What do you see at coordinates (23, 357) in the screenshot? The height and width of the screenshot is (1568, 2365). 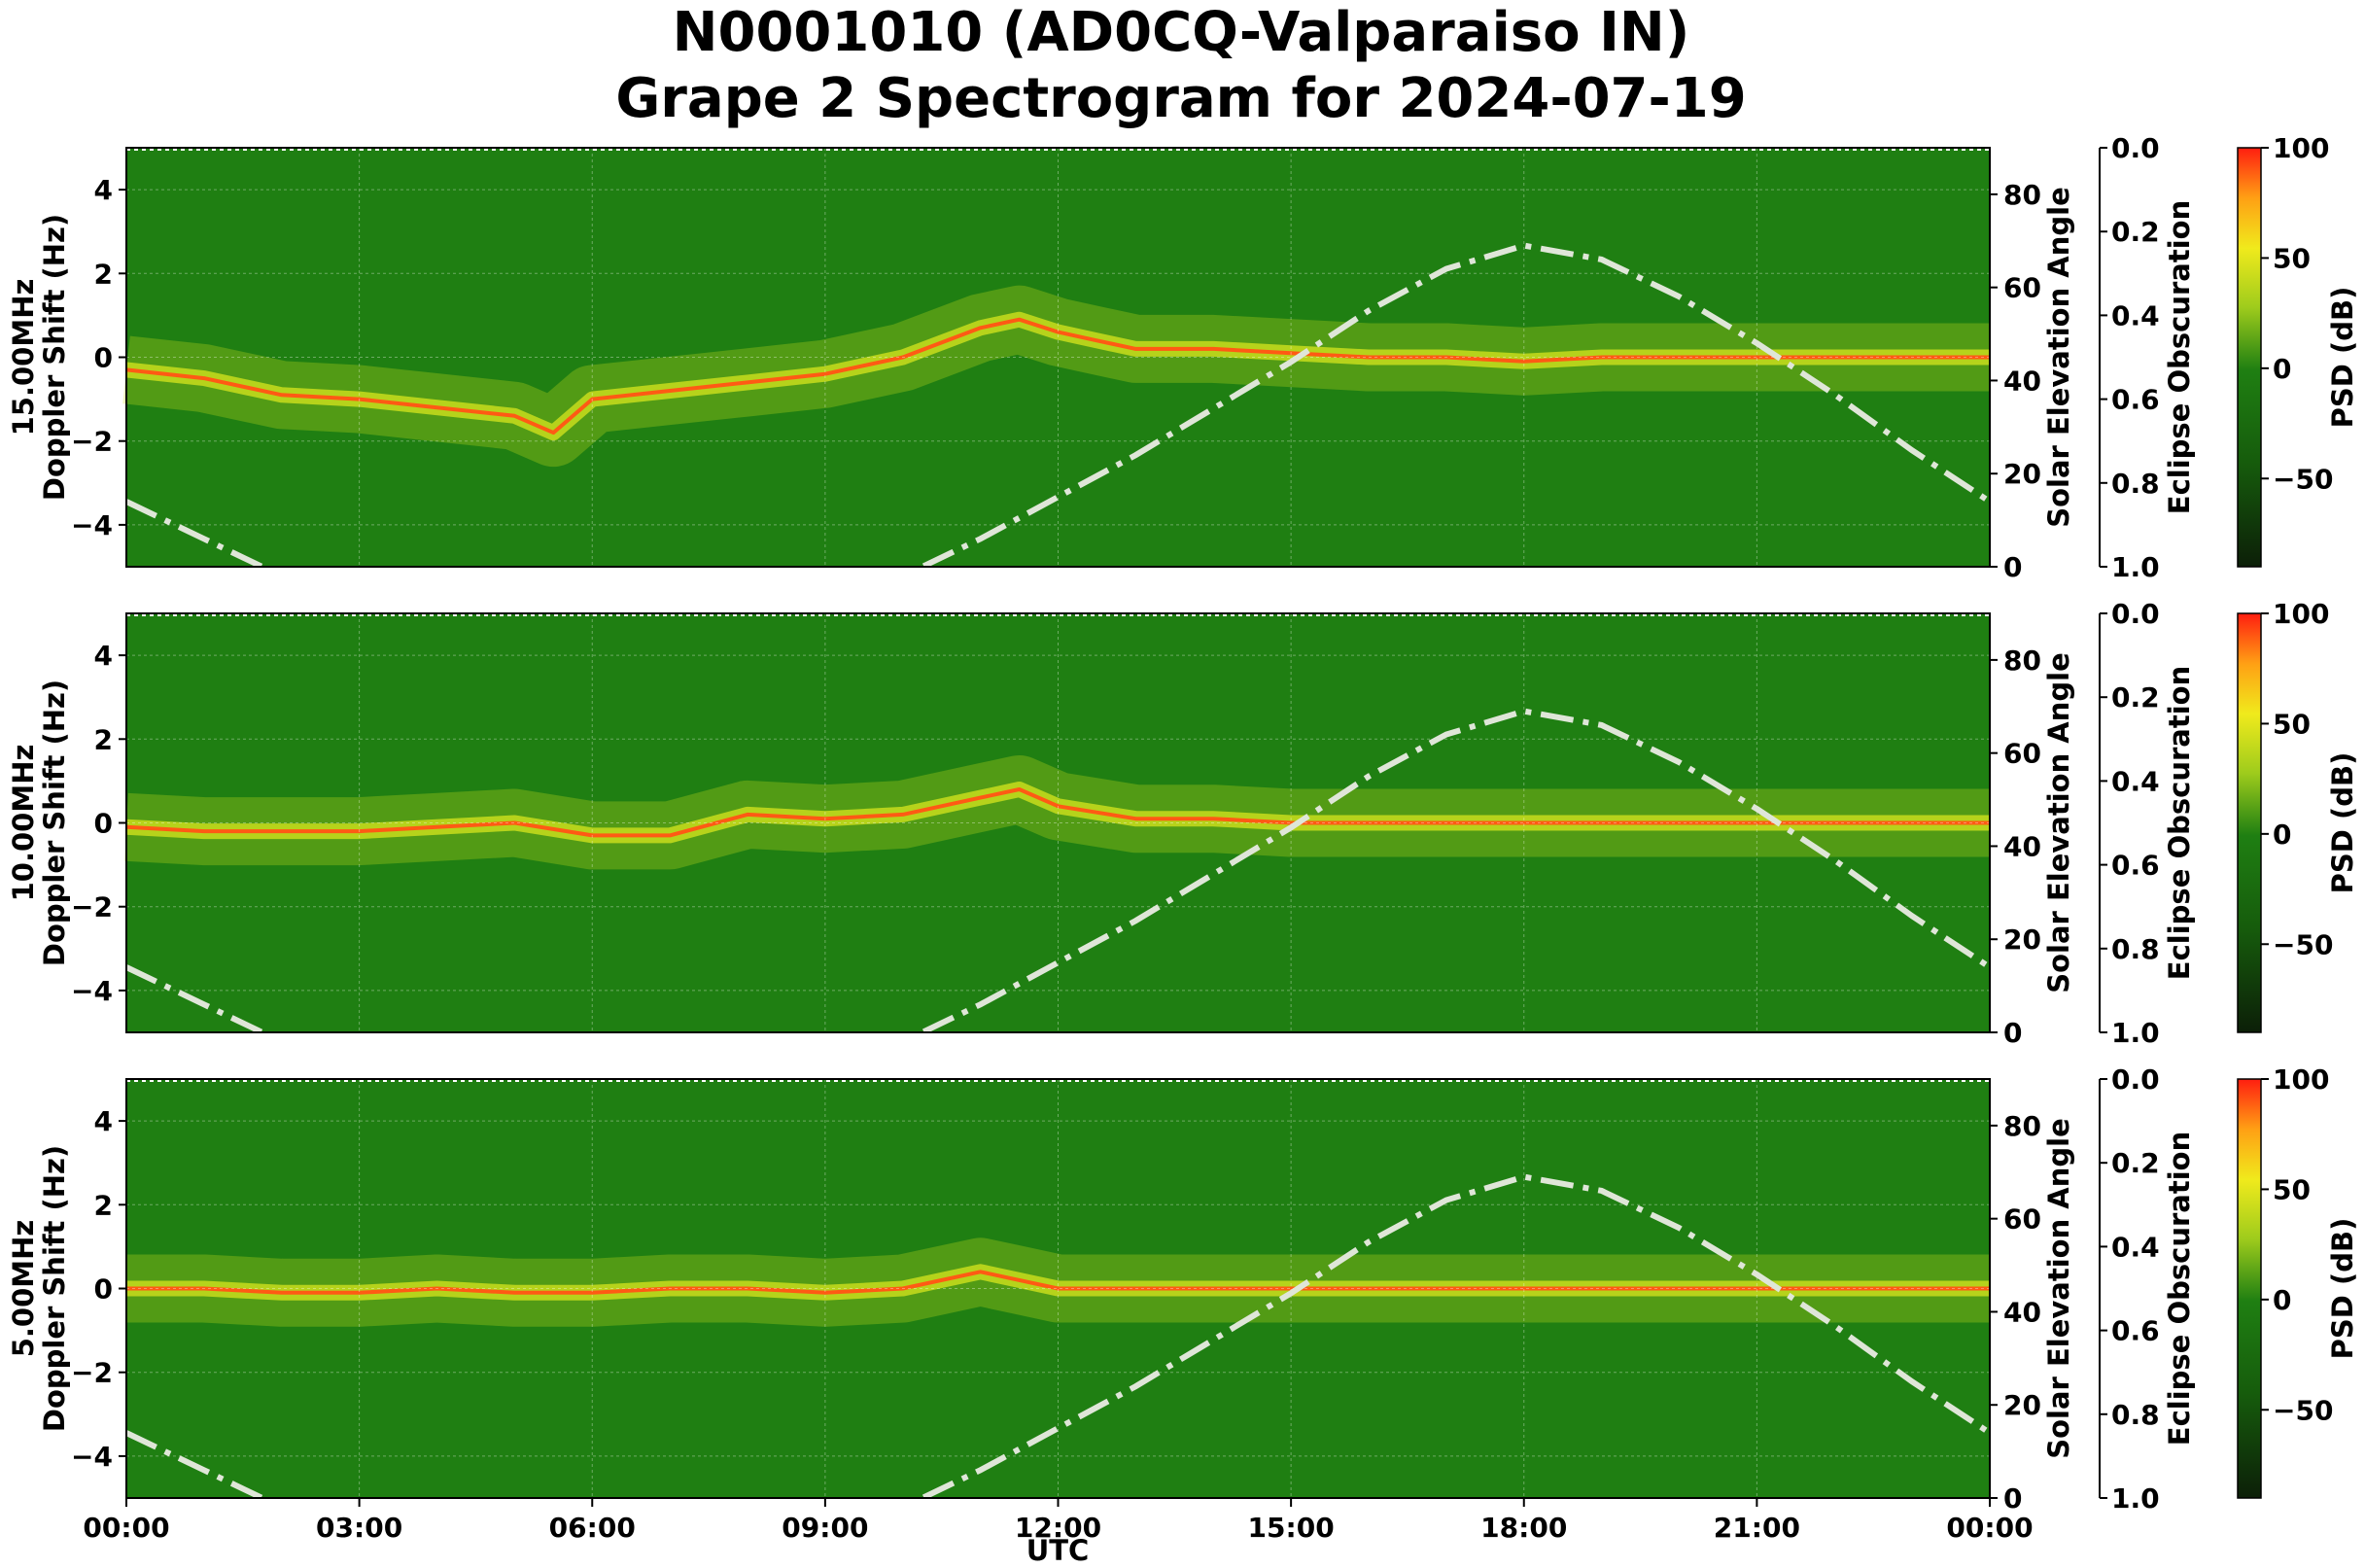 I see `frequency-label: 15.00MHz` at bounding box center [23, 357].